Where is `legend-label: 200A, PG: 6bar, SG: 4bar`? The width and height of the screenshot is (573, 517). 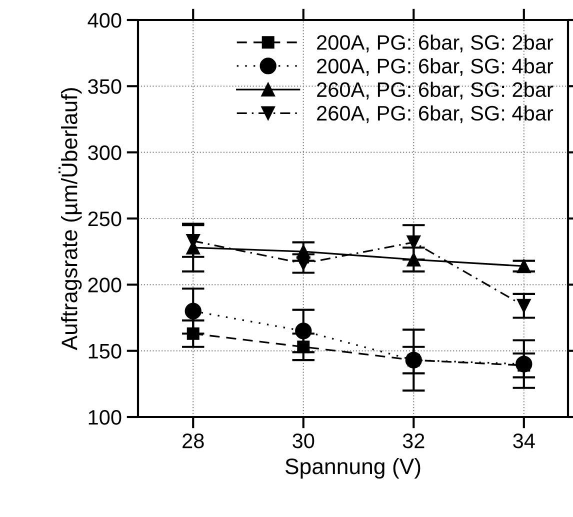
legend-label: 200A, PG: 6bar, SG: 4bar is located at coordinates (435, 67).